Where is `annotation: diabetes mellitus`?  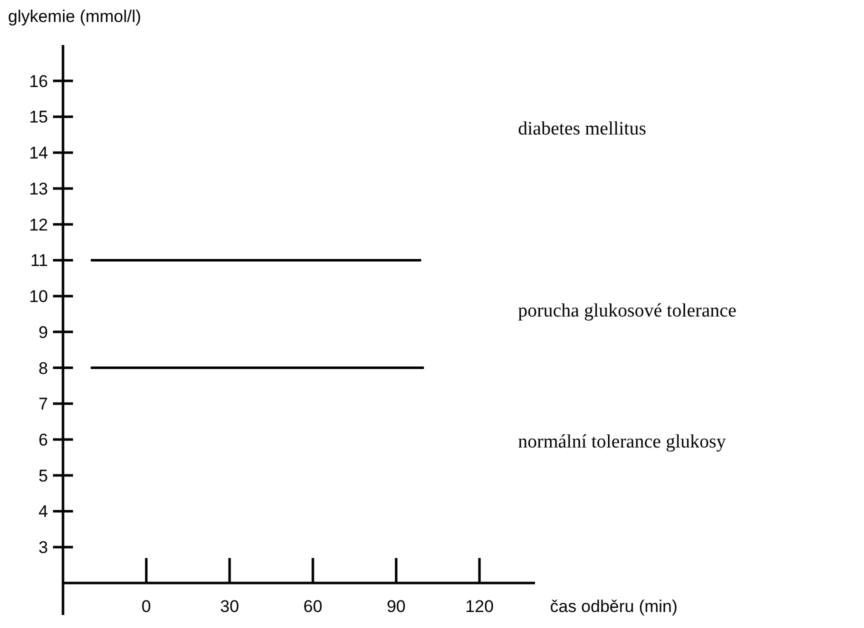 annotation: diabetes mellitus is located at coordinates (582, 129).